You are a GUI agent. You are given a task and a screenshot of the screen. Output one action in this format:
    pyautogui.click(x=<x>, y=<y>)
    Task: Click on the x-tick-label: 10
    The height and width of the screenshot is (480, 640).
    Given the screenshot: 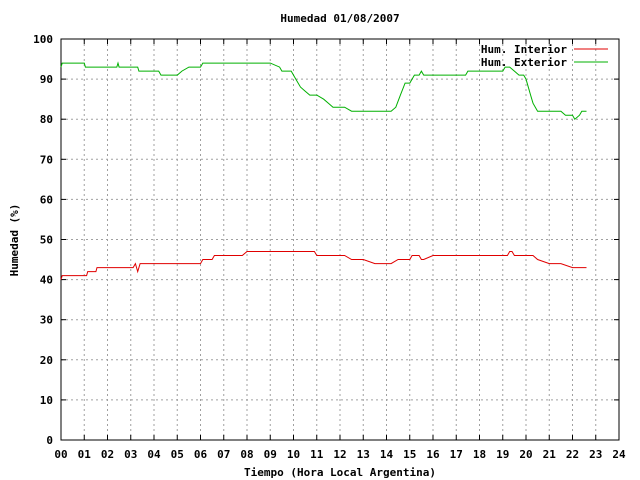 What is the action you would take?
    pyautogui.click(x=293, y=454)
    